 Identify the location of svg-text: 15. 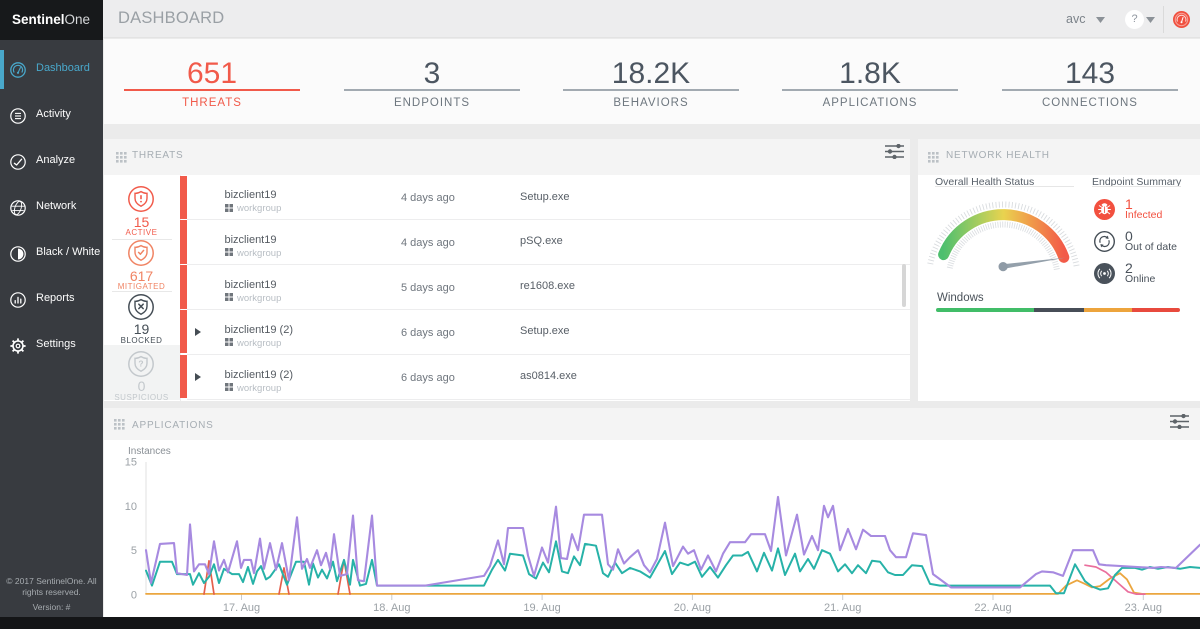
(131, 463).